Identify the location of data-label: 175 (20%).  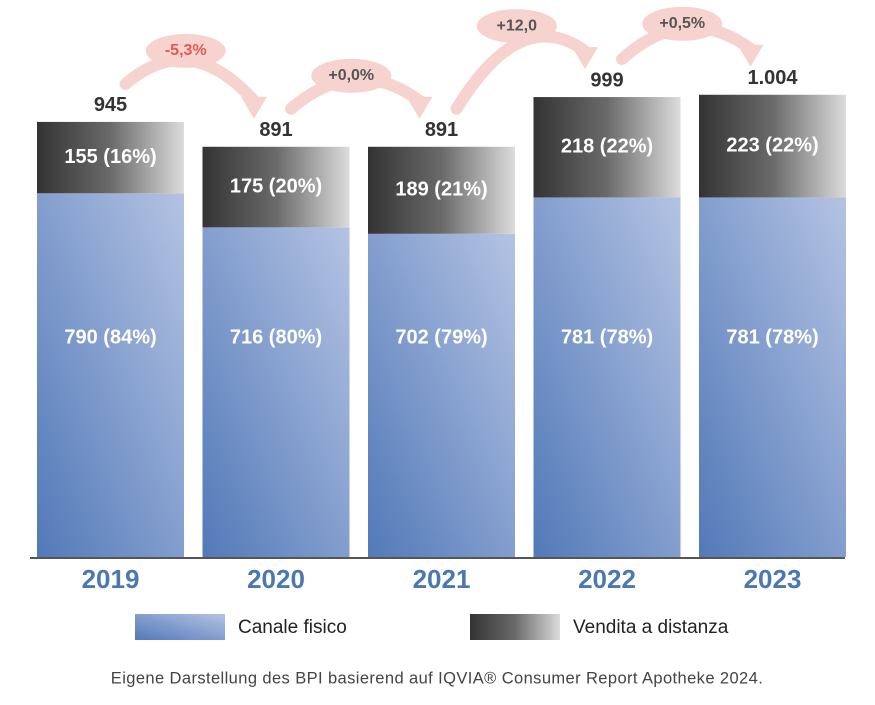
(276, 186).